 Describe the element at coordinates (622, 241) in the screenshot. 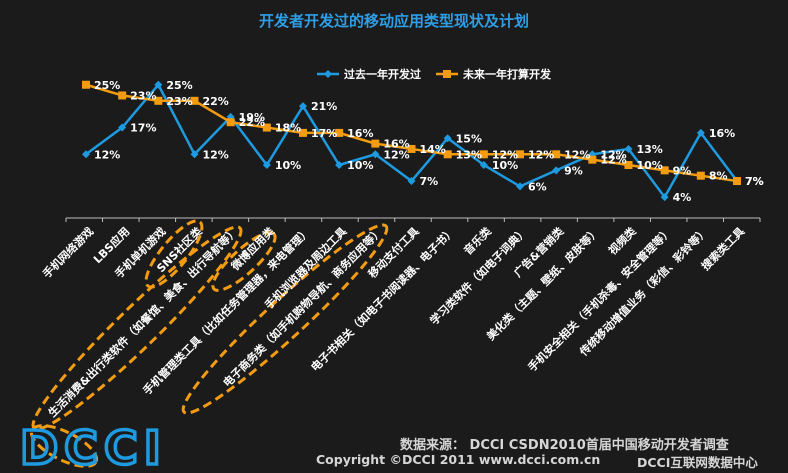

I see `x-tick-label: 视频类` at that location.